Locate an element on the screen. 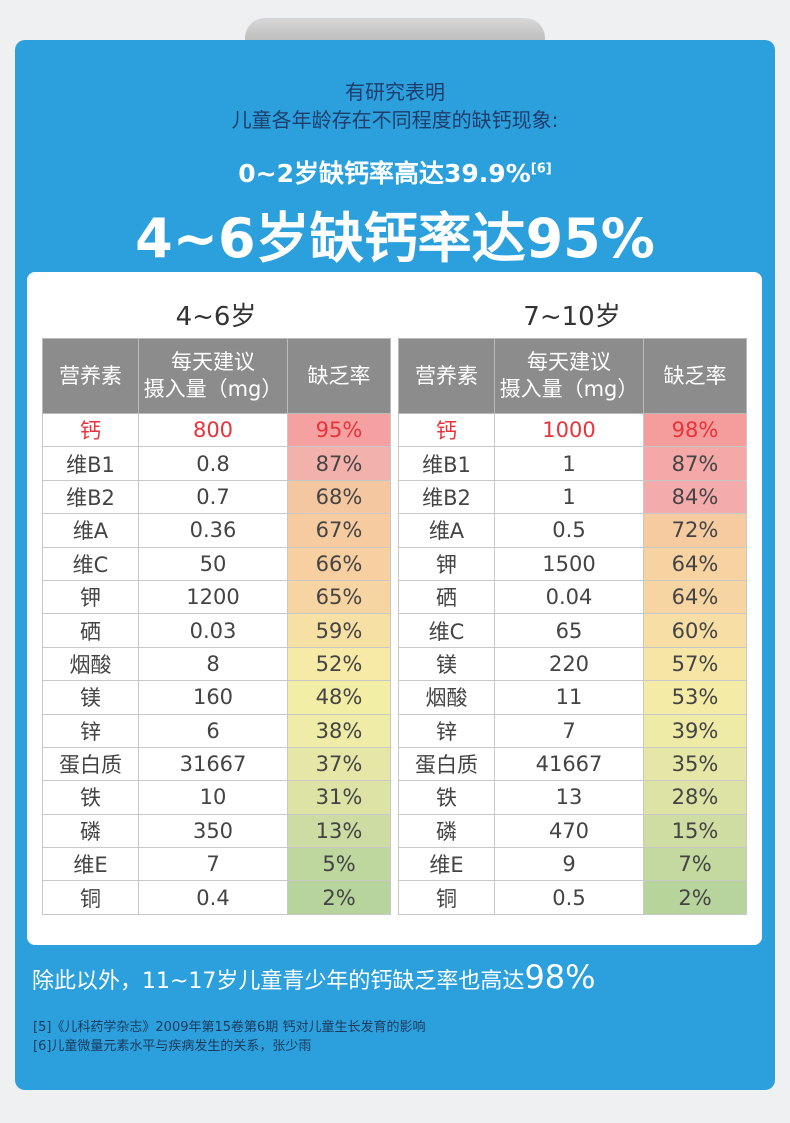  cell: 66% is located at coordinates (339, 563).